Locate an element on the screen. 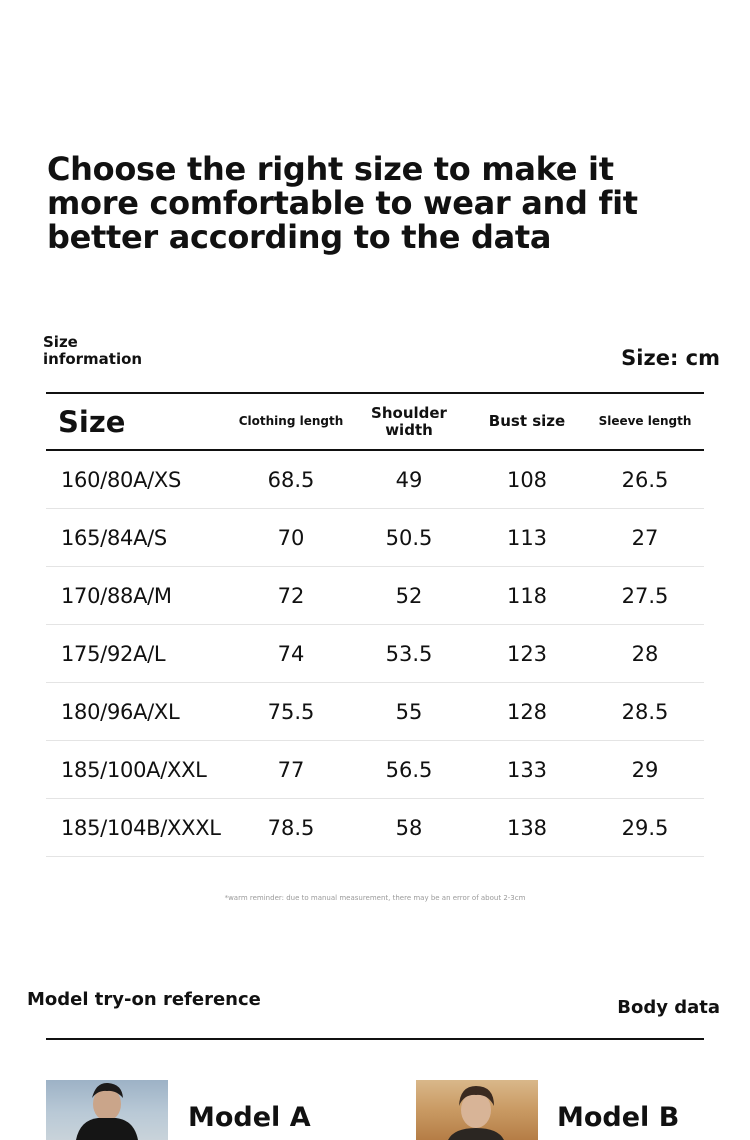 The image size is (750, 1140). size-information-label: Size information is located at coordinates (93, 350).